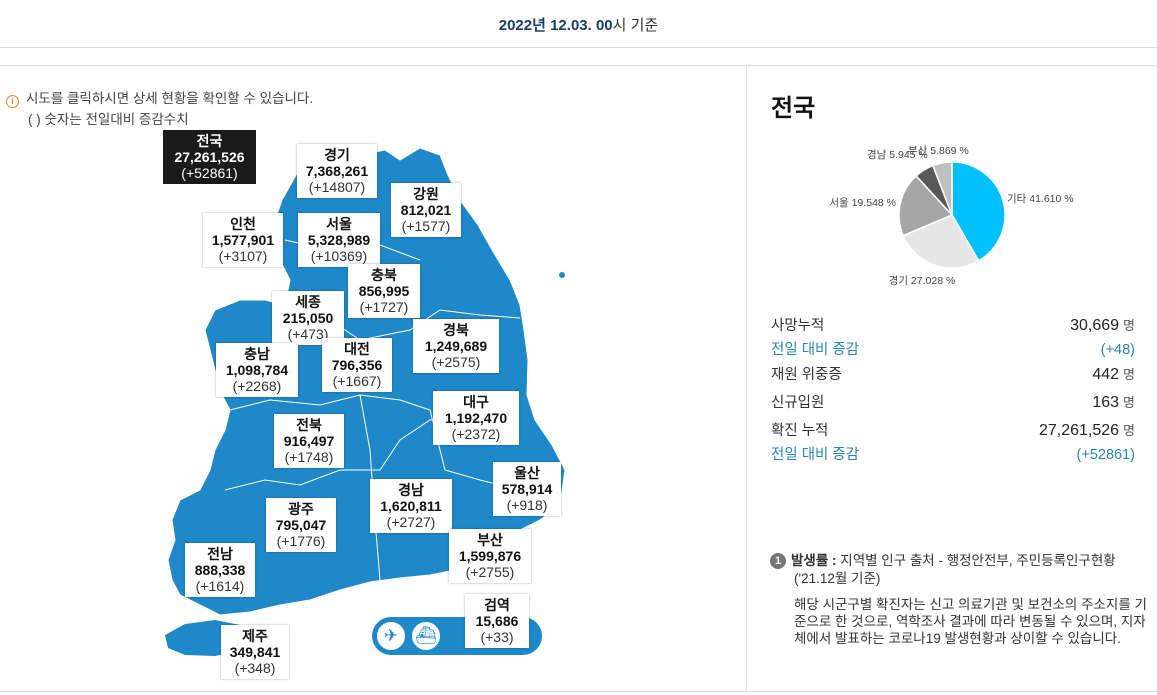 The image size is (1157, 695). I want to click on region-name: 강원, so click(426, 194).